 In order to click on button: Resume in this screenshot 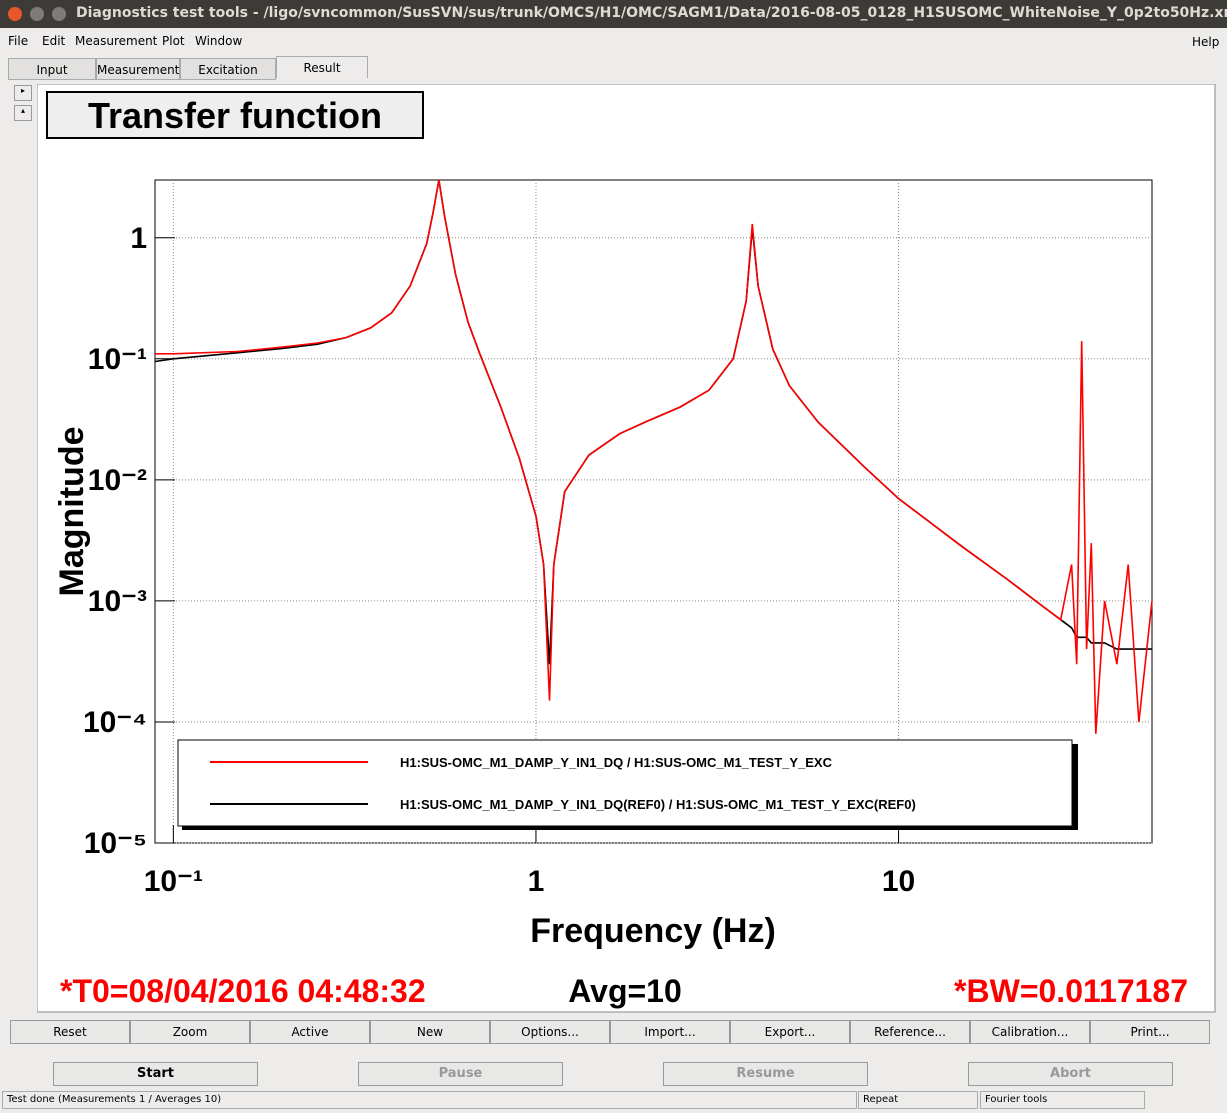, I will do `click(765, 1074)`.